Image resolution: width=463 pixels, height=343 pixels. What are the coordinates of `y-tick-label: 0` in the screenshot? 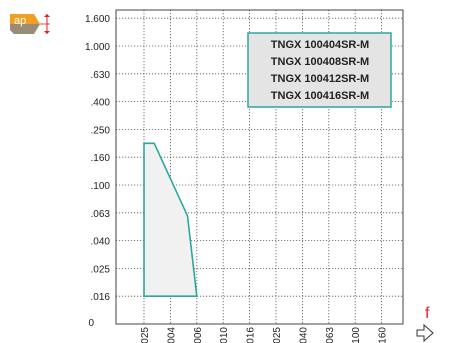 It's located at (91, 323).